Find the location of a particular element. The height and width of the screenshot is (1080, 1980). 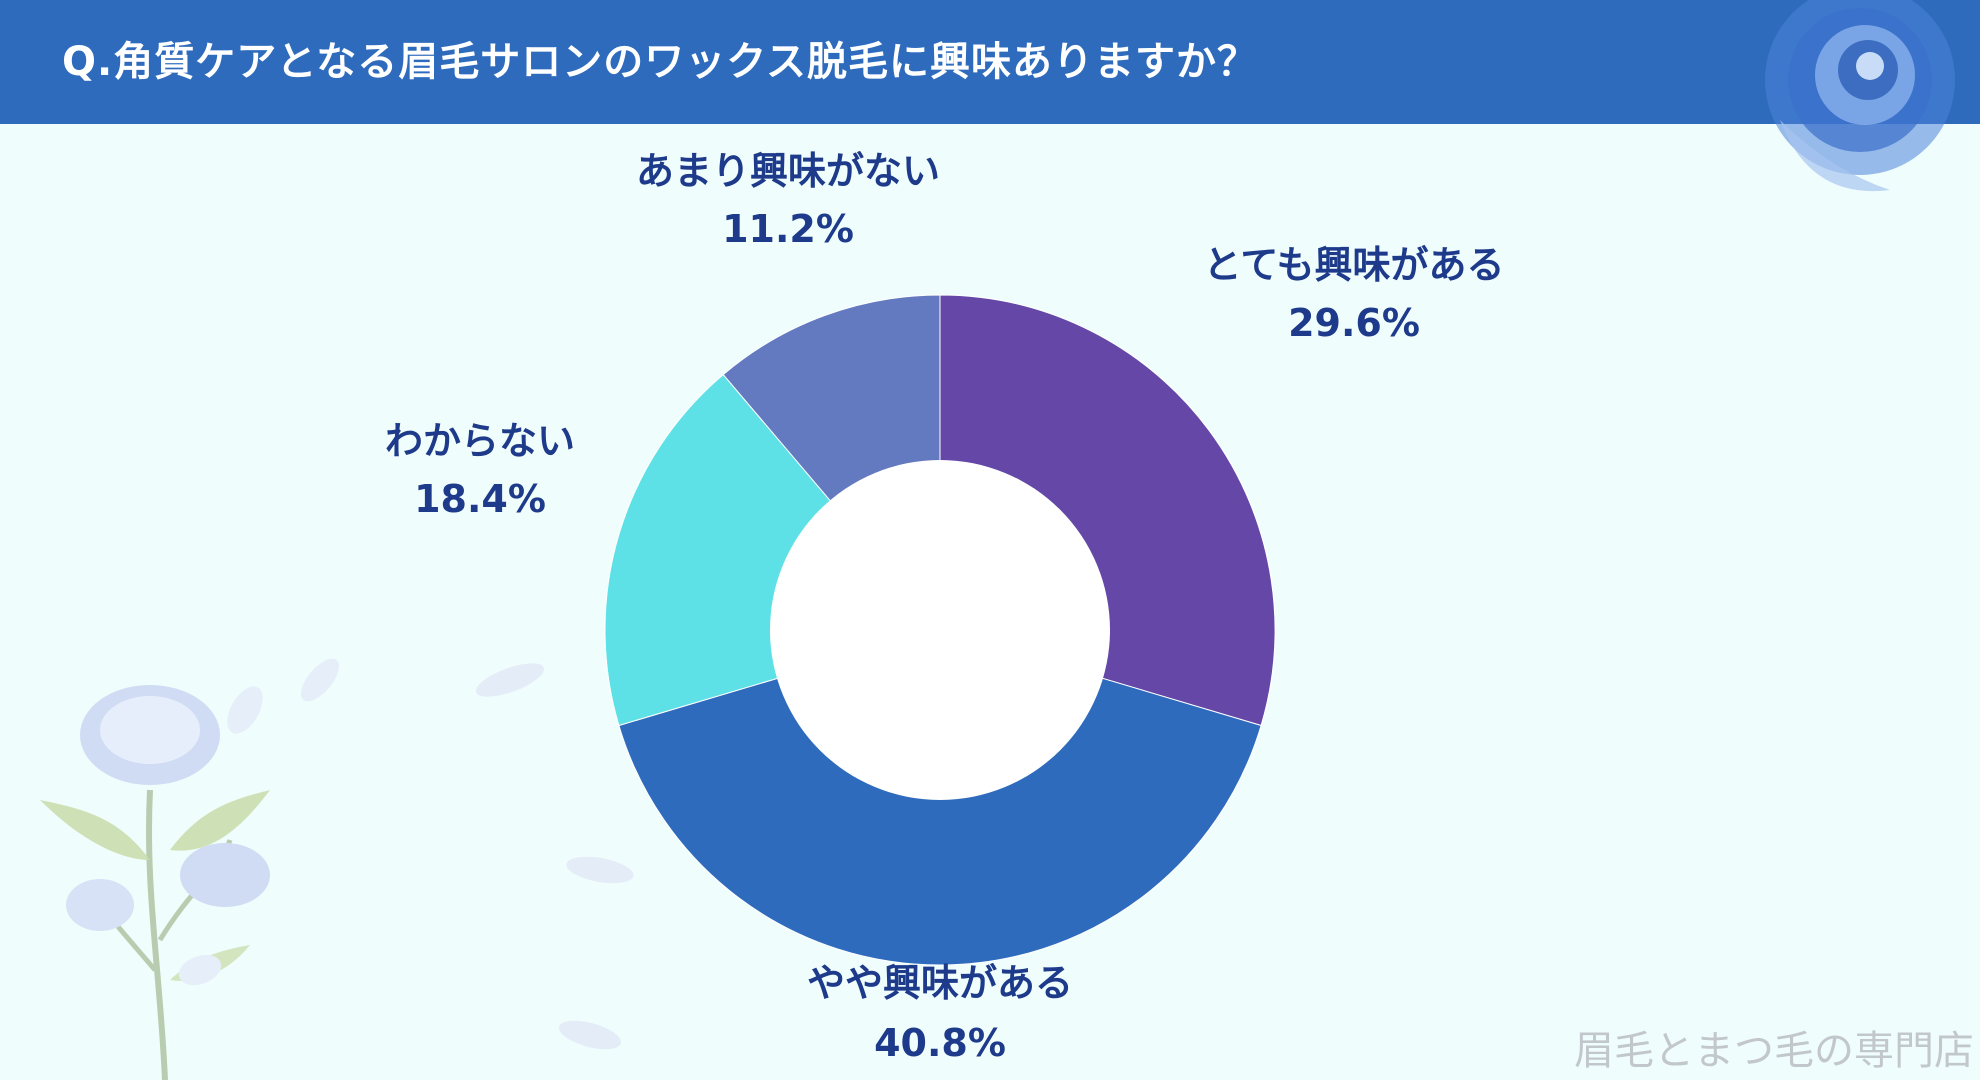

header-bar: Q.角質ケアとなる眉毛サロンのワックス脱毛に興味ありますか？ is located at coordinates (990, 62).